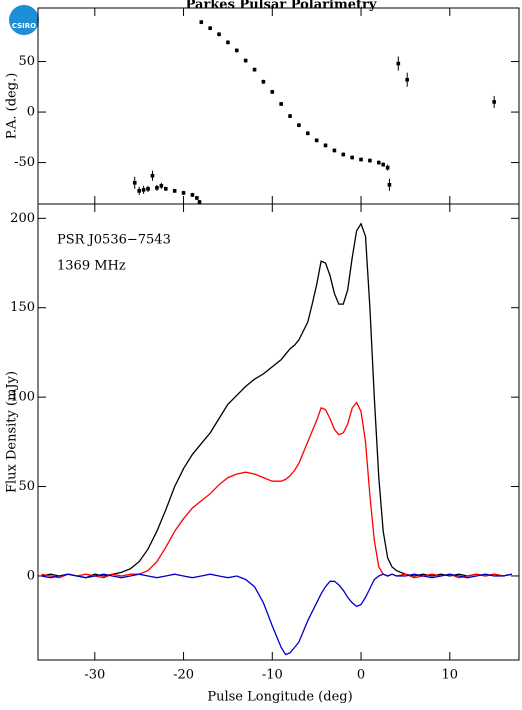 This screenshot has height=710, width=522. What do you see at coordinates (22, 307) in the screenshot?
I see `y-tick-label: 150` at bounding box center [22, 307].